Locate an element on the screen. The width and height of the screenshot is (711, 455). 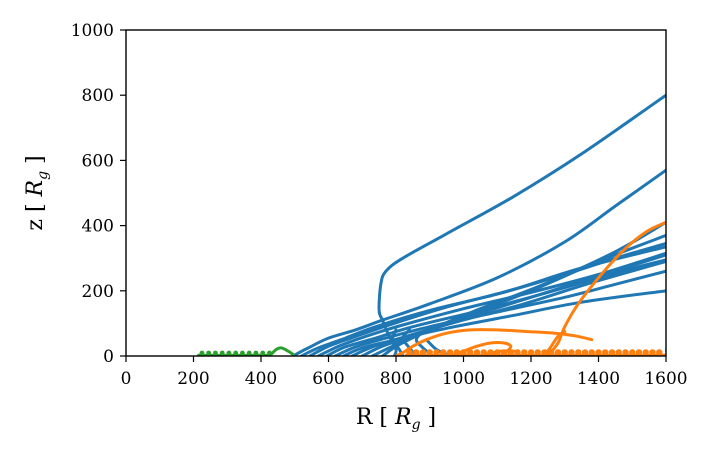
x-tick-label: 1200 is located at coordinates (530, 379).